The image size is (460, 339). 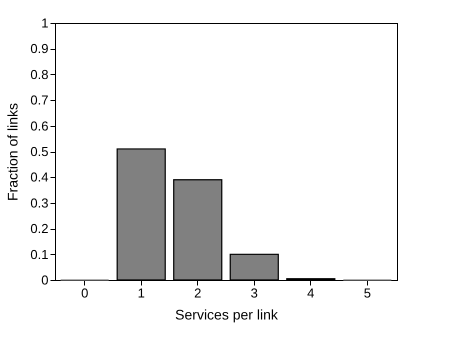 I want to click on y-tick-label: 0.5, so click(x=39, y=151).